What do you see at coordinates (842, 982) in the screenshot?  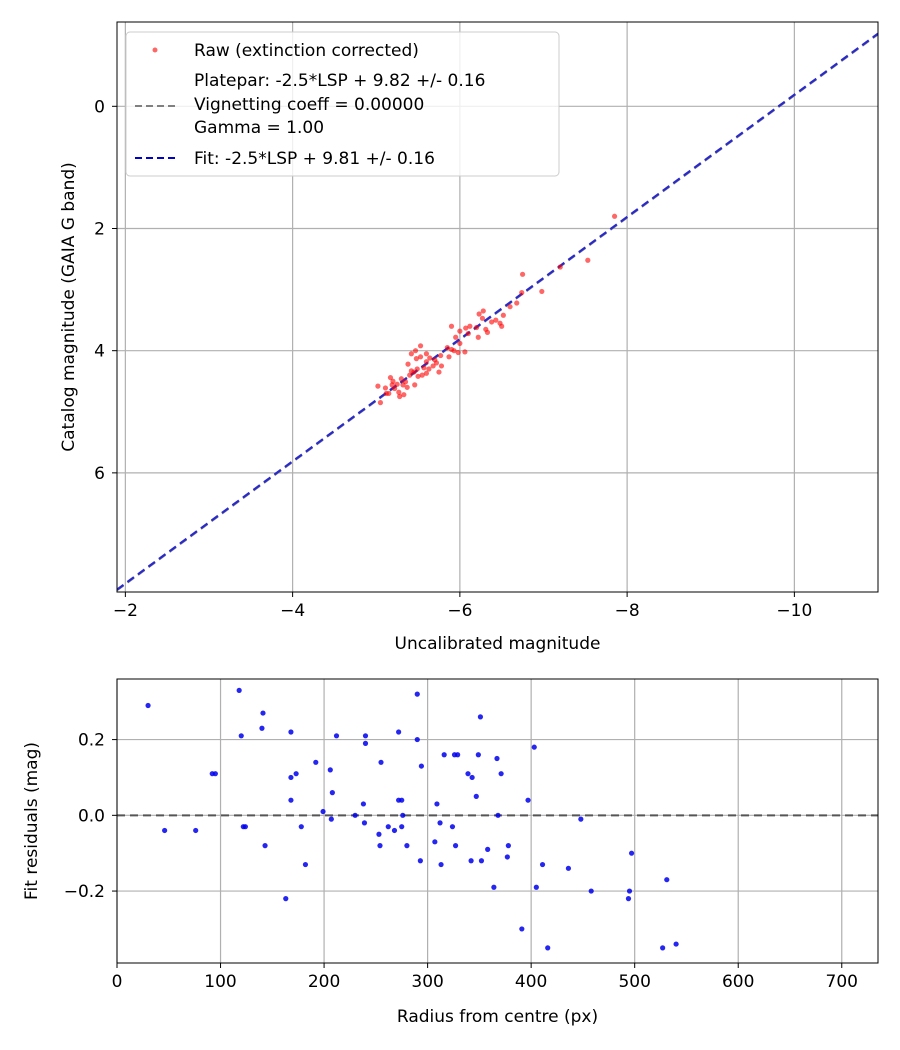 I see `x-tick-label: 700` at bounding box center [842, 982].